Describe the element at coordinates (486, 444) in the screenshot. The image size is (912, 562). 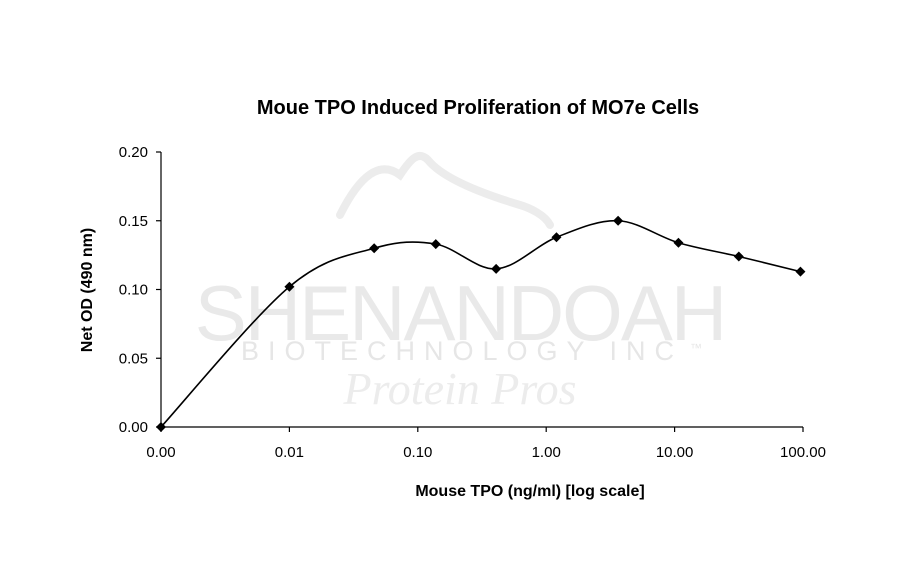
I see `x-ticks: 0.00 0.01 0.10 1.00 10.00 100.00` at that location.